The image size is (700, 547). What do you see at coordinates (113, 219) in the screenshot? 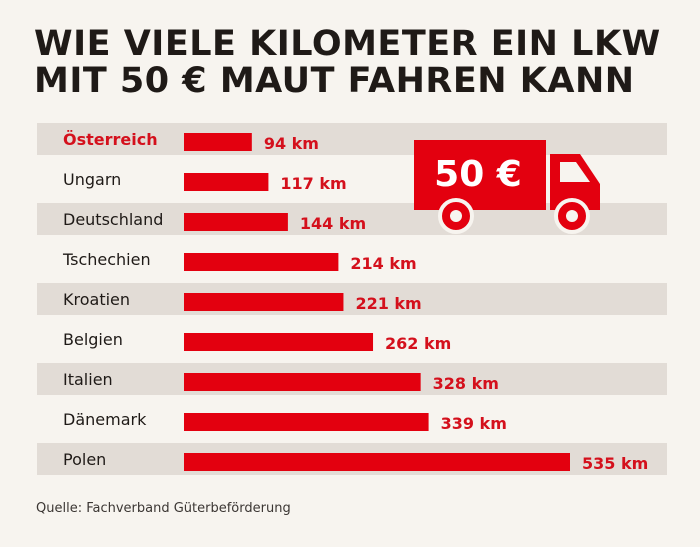
I see `category-label: Deutschland` at bounding box center [113, 219].